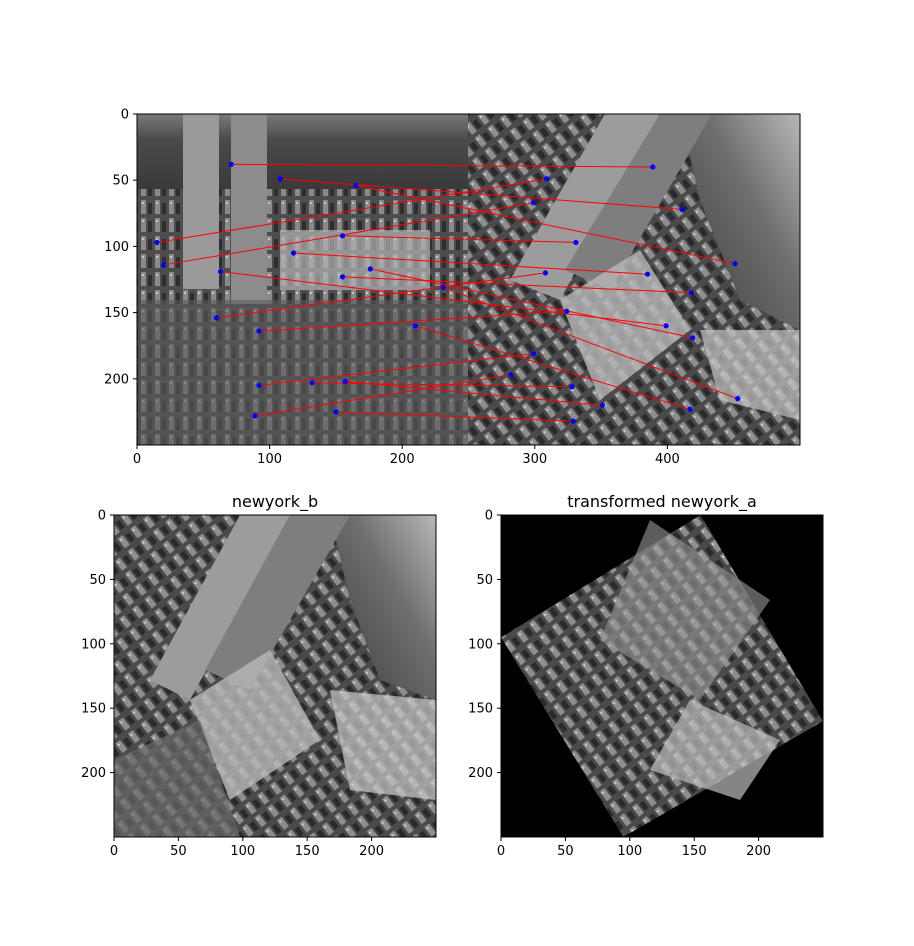  Describe the element at coordinates (402, 459) in the screenshot. I see `matches-x-tick-label: 200` at that location.